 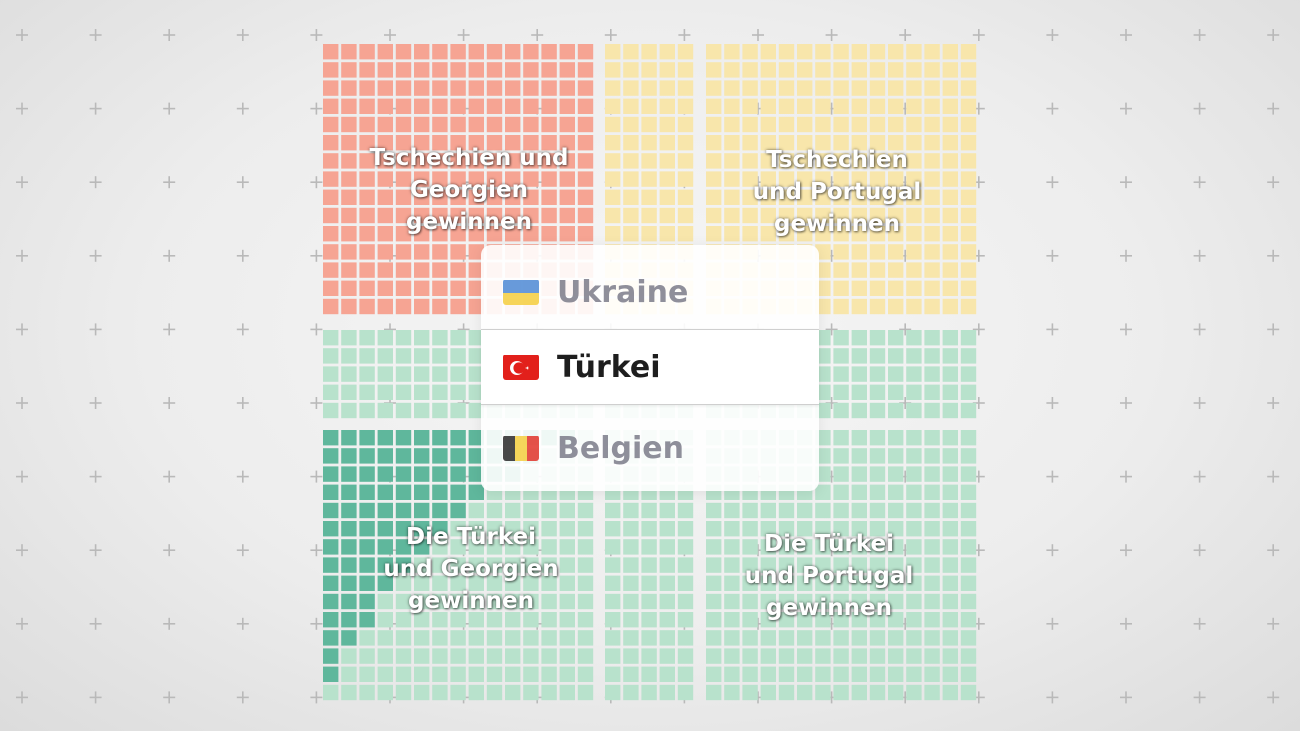 I want to click on picker-option-turkey: Türkei, so click(x=650, y=367).